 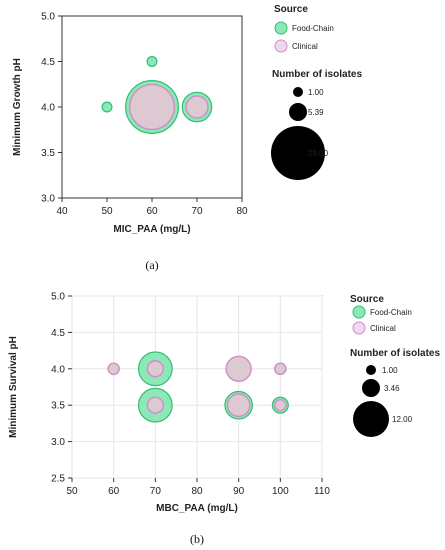 I want to click on size-legend-value-large-b: 12.00, so click(x=402, y=419).